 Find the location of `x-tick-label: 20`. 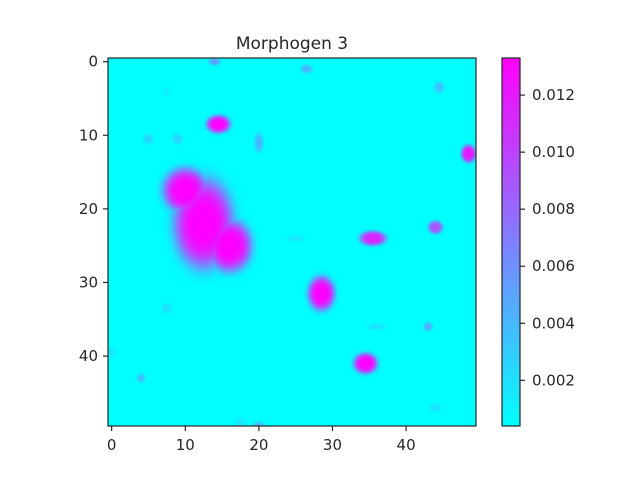

x-tick-label: 20 is located at coordinates (258, 445).